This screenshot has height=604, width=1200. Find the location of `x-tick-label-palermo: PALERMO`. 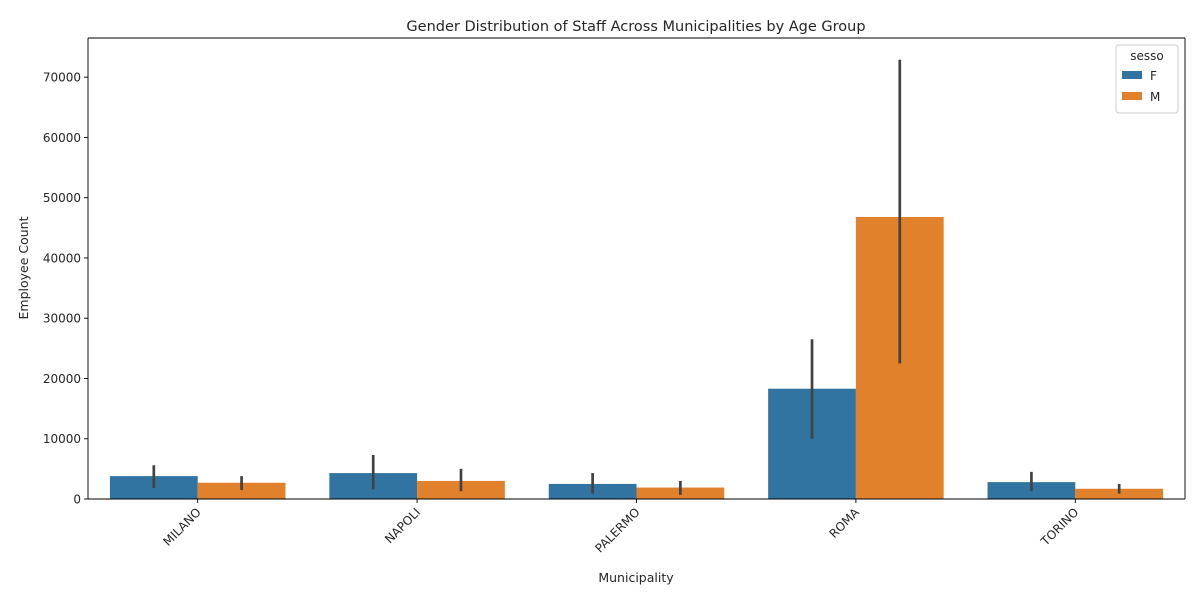

x-tick-label-palermo: PALERMO is located at coordinates (617, 530).